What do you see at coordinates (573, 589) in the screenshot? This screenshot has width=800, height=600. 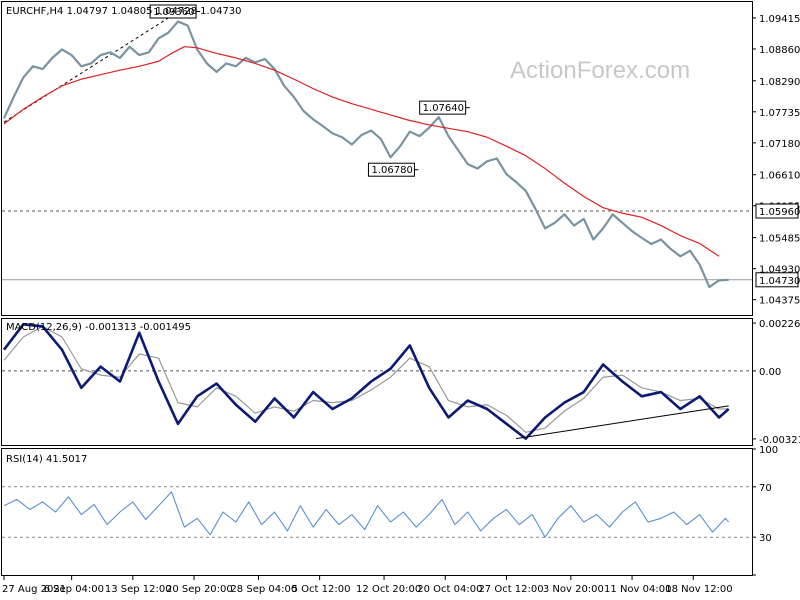 I see `x-tick-label: 3 Nov 20:00` at bounding box center [573, 589].